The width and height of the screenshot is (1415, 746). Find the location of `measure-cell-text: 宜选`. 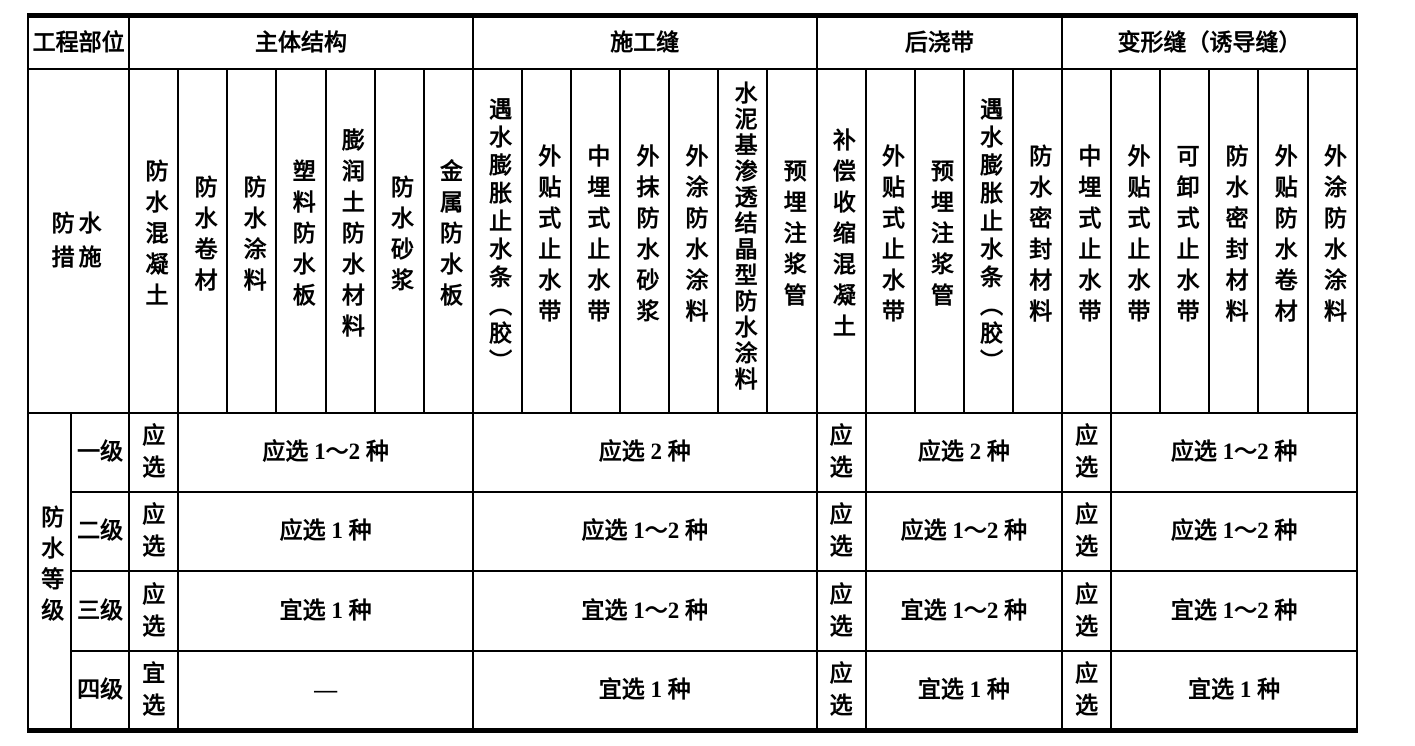

measure-cell-text: 宜选 is located at coordinates (154, 689).